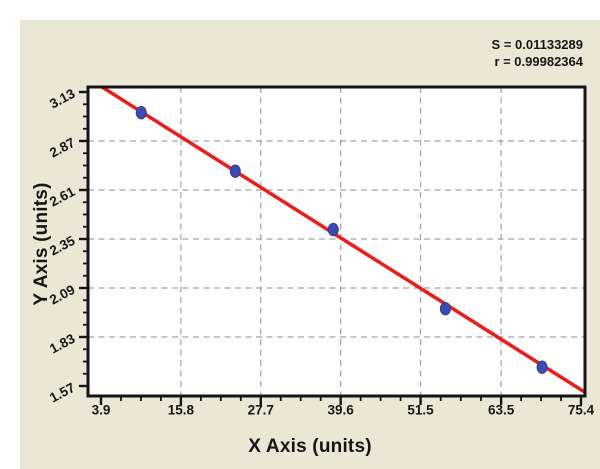 Image resolution: width=600 pixels, height=469 pixels. What do you see at coordinates (310, 446) in the screenshot?
I see `x-axis-title: X Axis (units)` at bounding box center [310, 446].